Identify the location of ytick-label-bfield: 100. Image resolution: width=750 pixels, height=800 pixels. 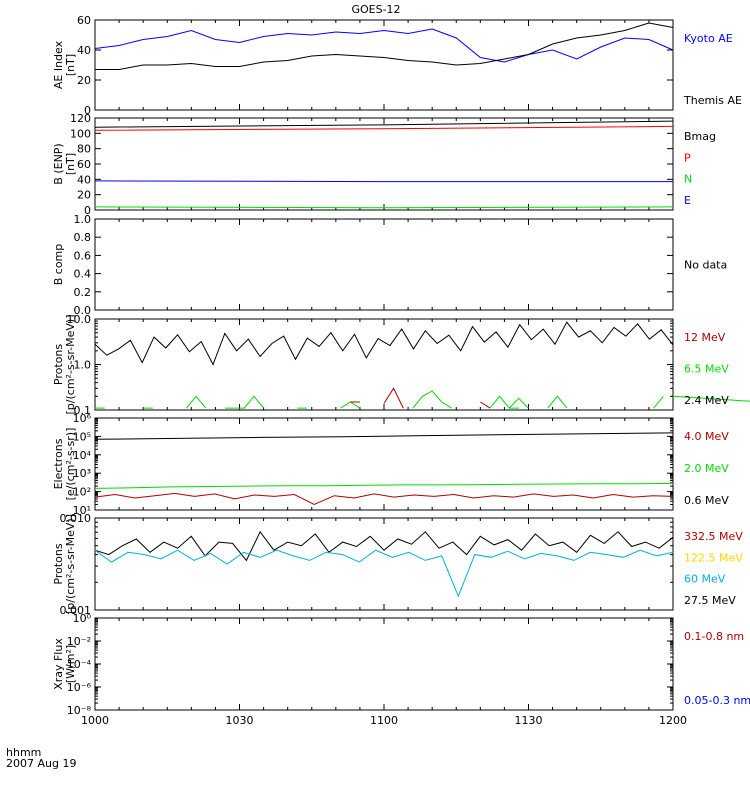
(80, 133).